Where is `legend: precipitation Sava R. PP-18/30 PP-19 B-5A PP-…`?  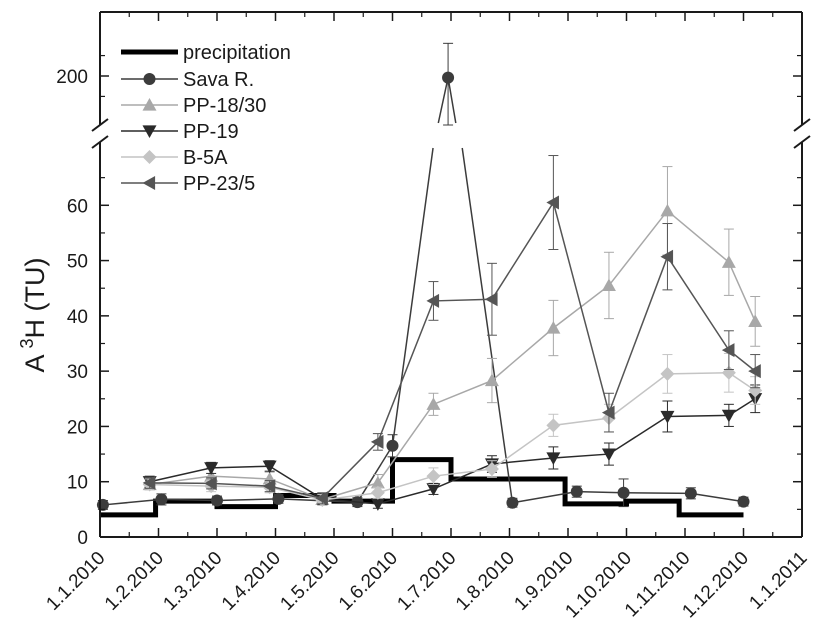 legend: precipitation Sava R. PP-18/30 PP-19 B-5A PP-… is located at coordinates (206, 118).